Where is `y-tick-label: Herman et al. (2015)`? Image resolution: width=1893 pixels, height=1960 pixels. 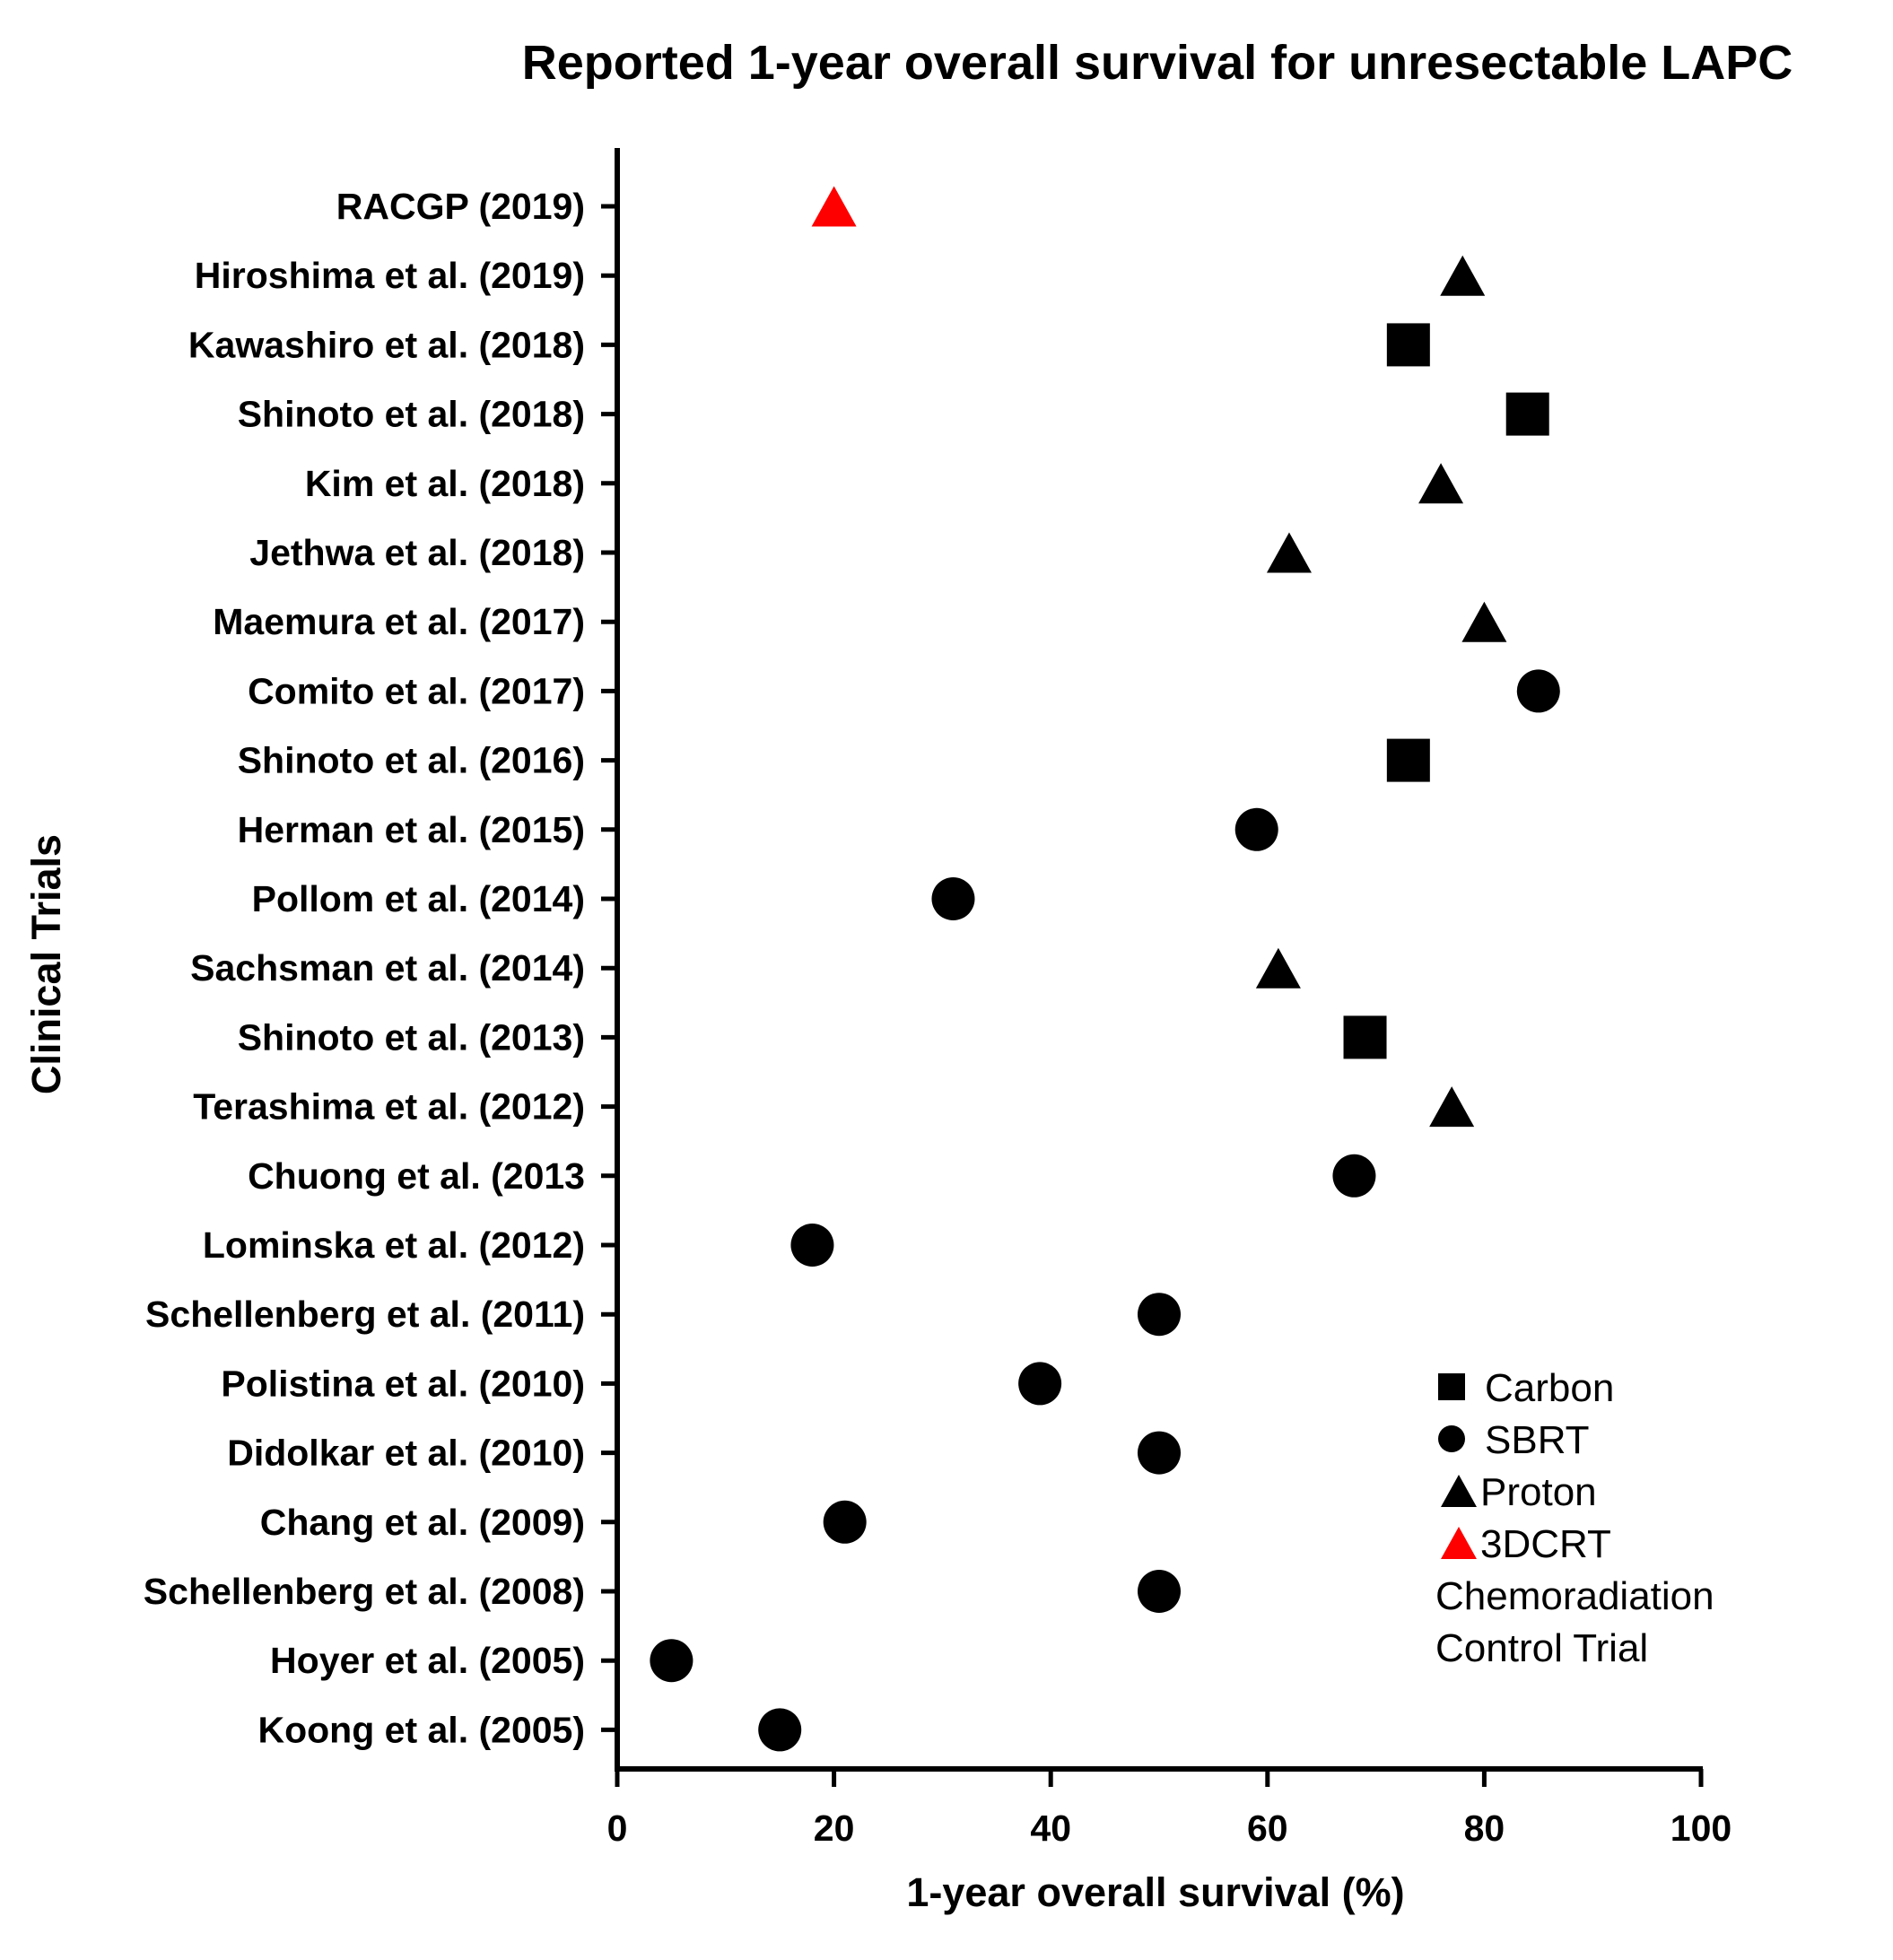
y-tick-label: Herman et al. (2015) is located at coordinates (411, 829).